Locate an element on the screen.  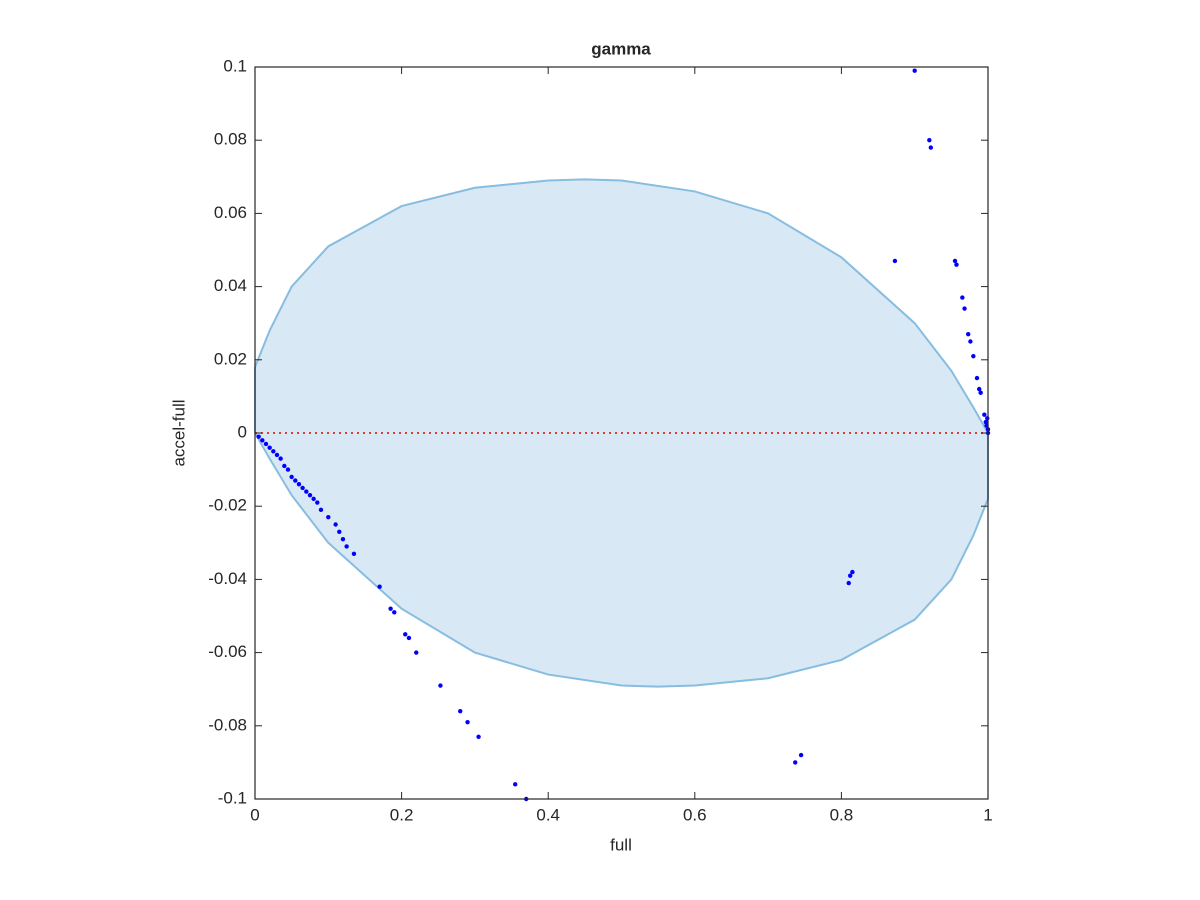
y-tick-label: 0.08 is located at coordinates (230, 139).